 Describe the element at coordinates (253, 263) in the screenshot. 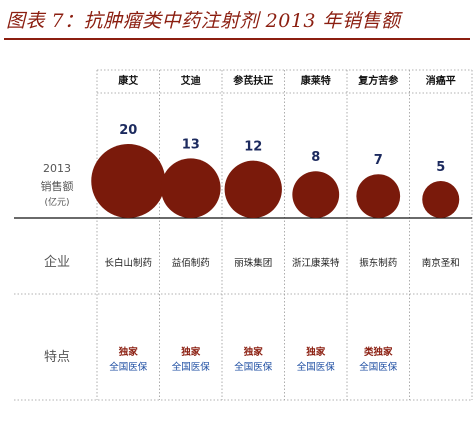

I see `company-name: 丽珠集团` at that location.